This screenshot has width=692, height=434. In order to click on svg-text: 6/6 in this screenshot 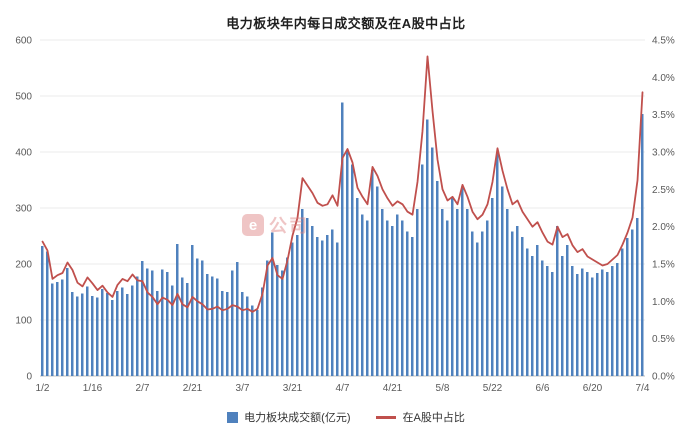, I will do `click(543, 388)`.